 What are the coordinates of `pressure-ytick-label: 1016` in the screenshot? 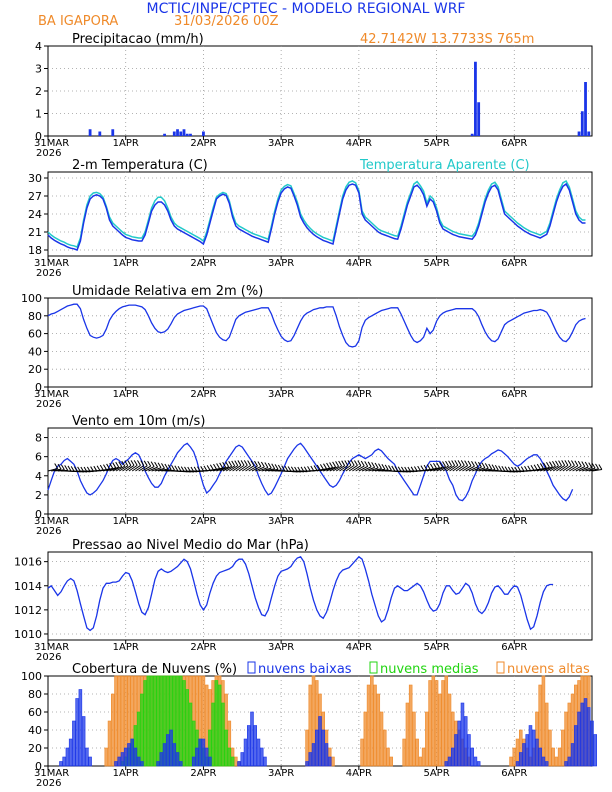 It's located at (28, 562).